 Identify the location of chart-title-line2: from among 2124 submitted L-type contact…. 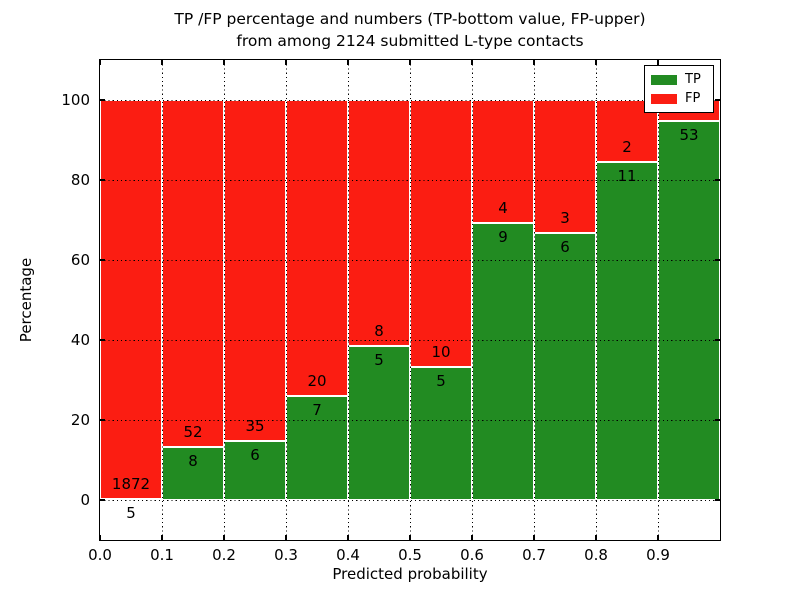
(410, 41).